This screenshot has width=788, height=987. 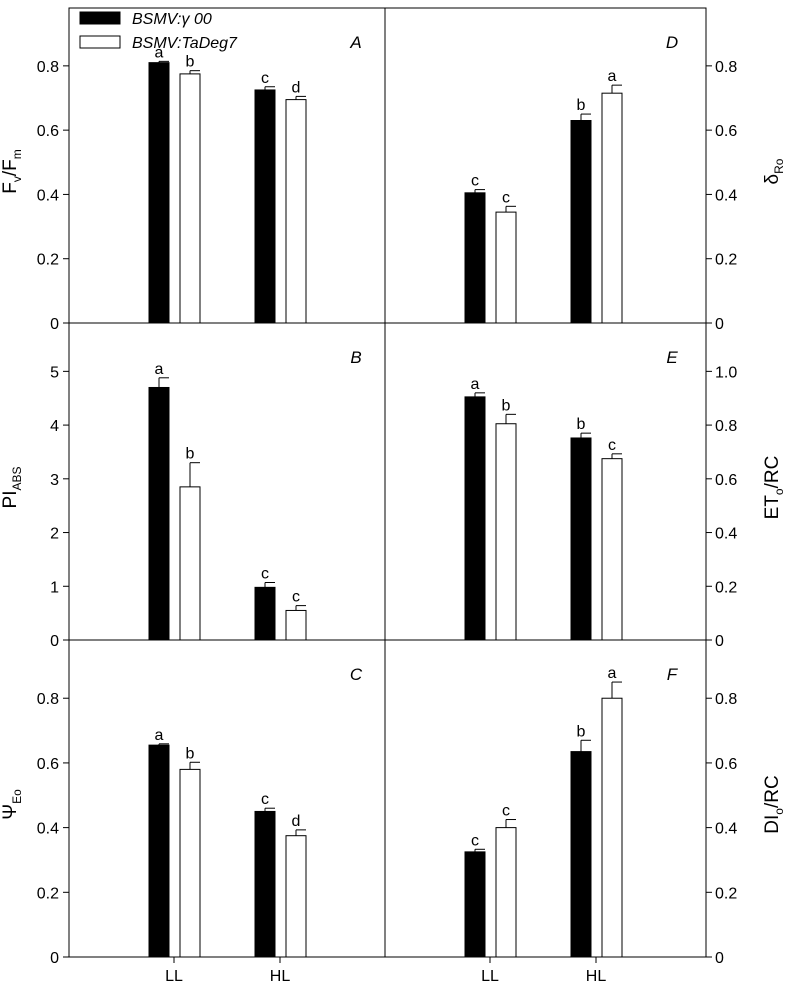 I want to click on y-axis-label: DIo/RC, so click(x=774, y=804).